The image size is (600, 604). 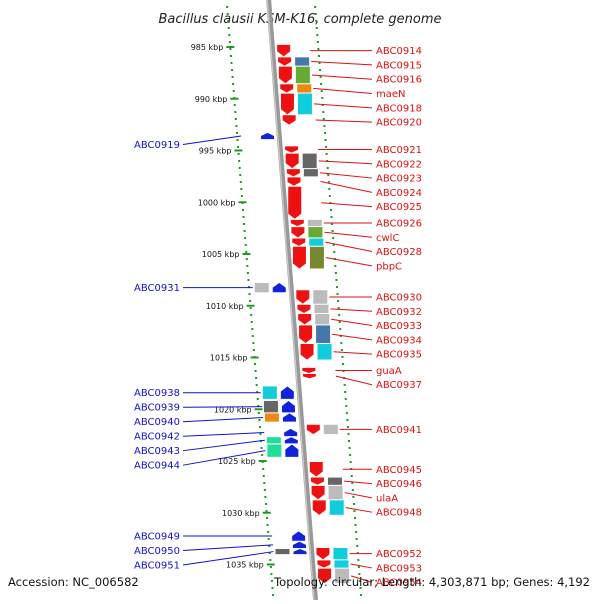 What do you see at coordinates (229, 358) in the screenshot?
I see `kbp-tick-label: 1015 kbp` at bounding box center [229, 358].